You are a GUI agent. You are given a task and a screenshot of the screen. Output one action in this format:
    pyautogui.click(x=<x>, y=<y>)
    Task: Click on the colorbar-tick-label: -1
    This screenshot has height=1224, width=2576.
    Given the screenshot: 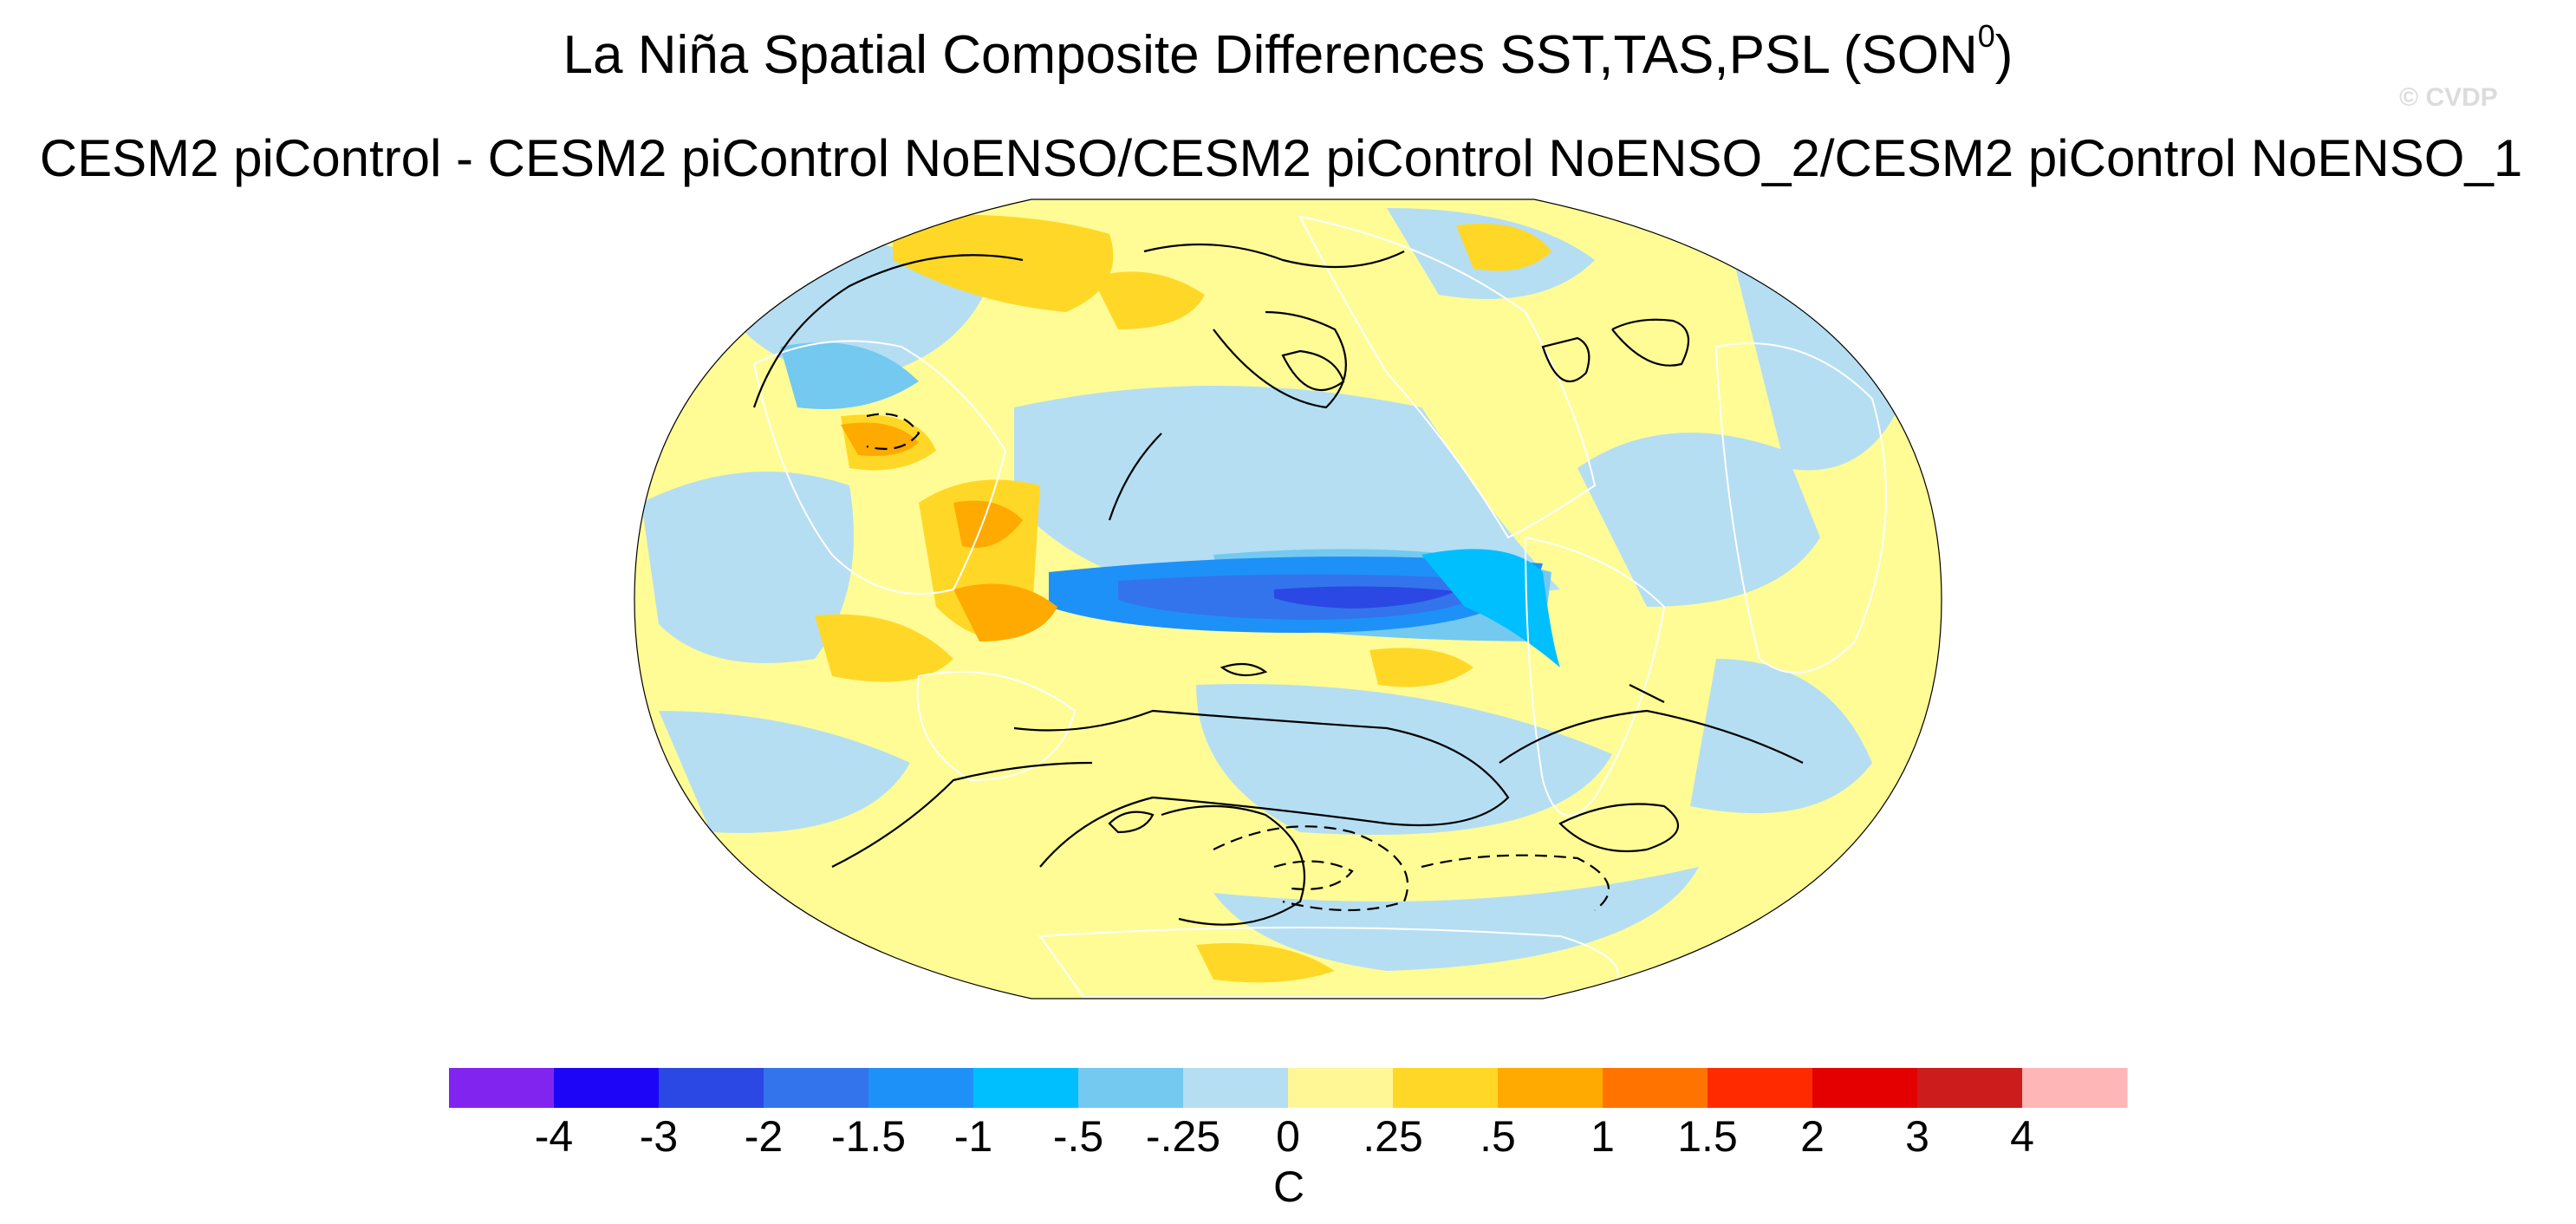 What is the action you would take?
    pyautogui.click(x=973, y=1136)
    